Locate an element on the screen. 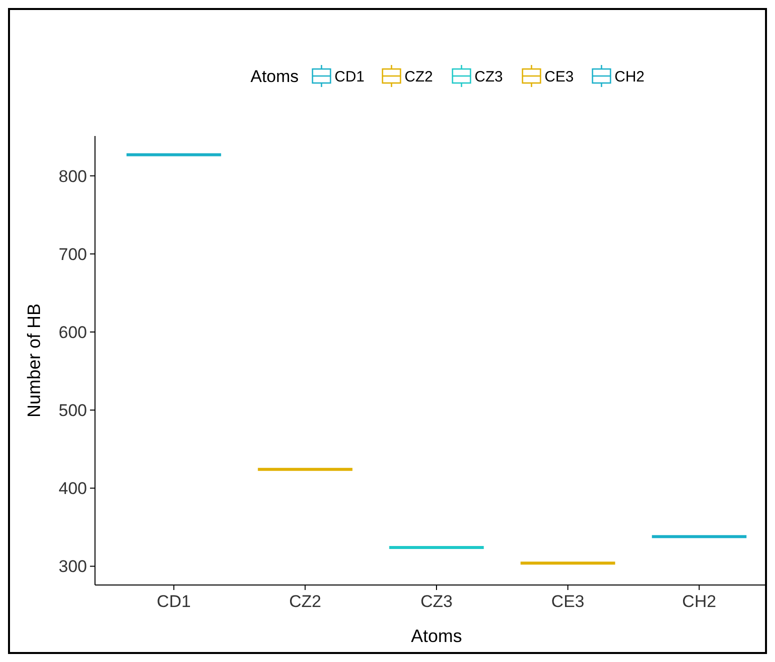  x-axis-title: Atoms is located at coordinates (436, 636).